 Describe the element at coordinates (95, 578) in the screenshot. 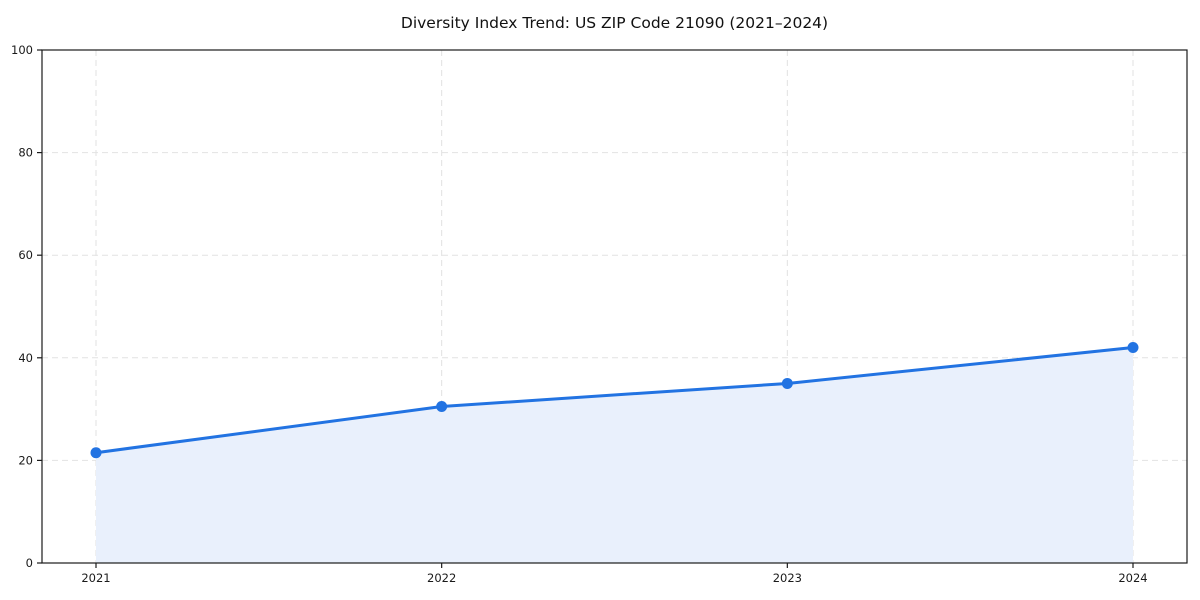

I see `x-tick-label: 2021` at that location.